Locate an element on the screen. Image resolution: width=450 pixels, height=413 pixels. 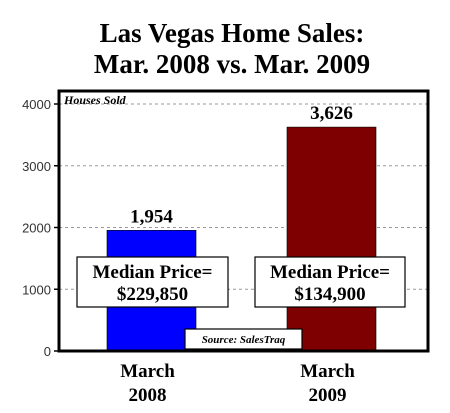
category-label-line-2: 2008 is located at coordinates (148, 395).